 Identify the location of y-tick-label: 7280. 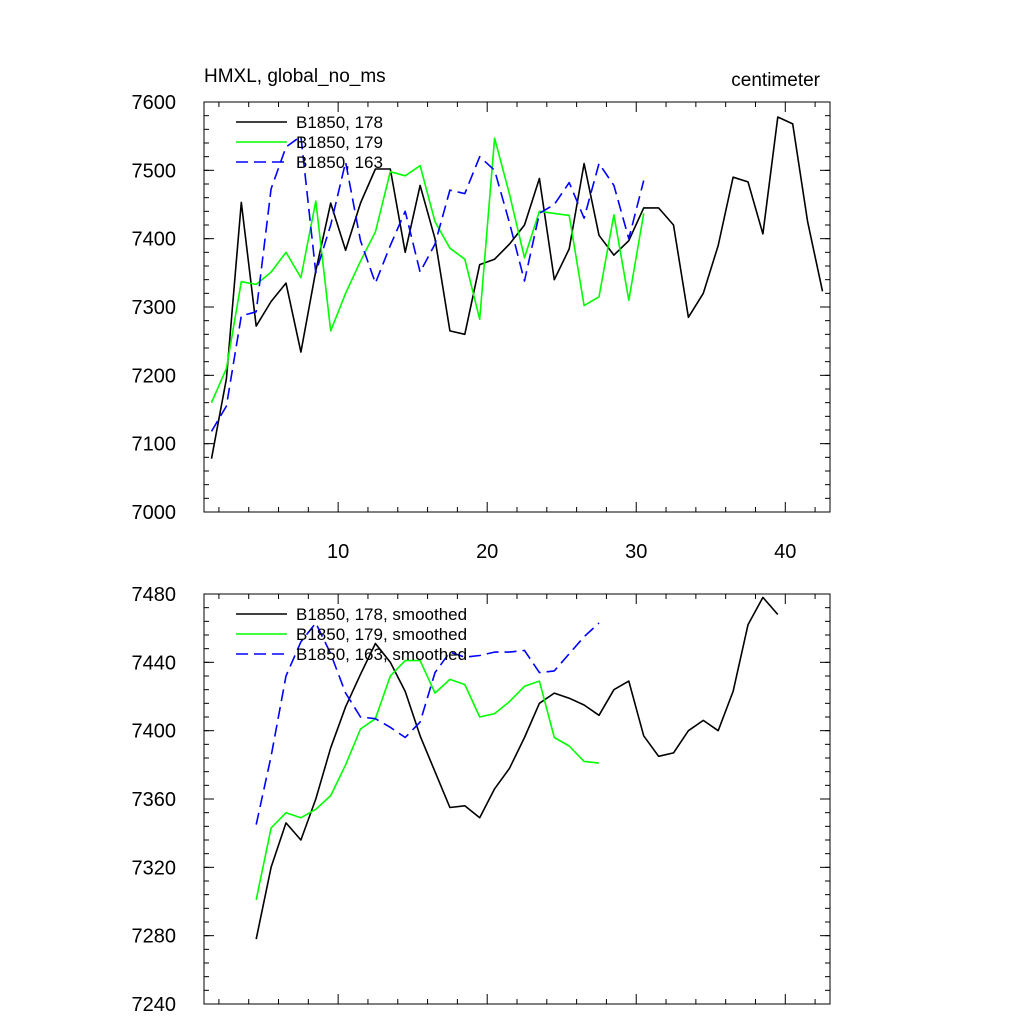
(154, 937).